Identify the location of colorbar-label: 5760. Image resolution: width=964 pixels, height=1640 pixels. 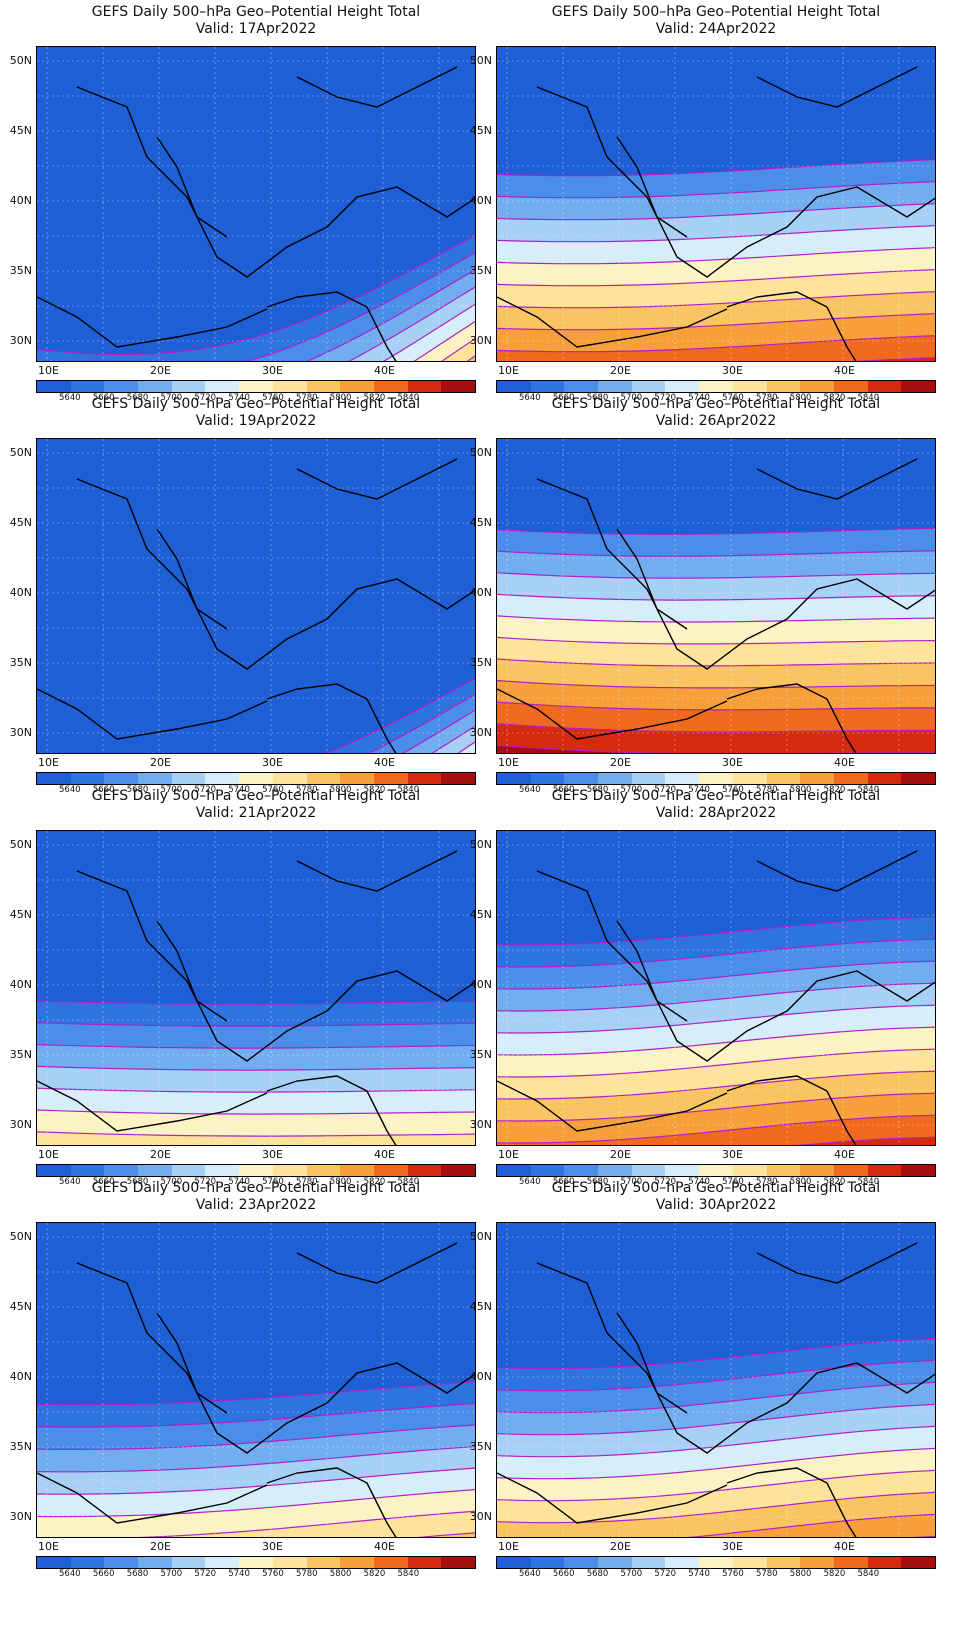
(273, 398).